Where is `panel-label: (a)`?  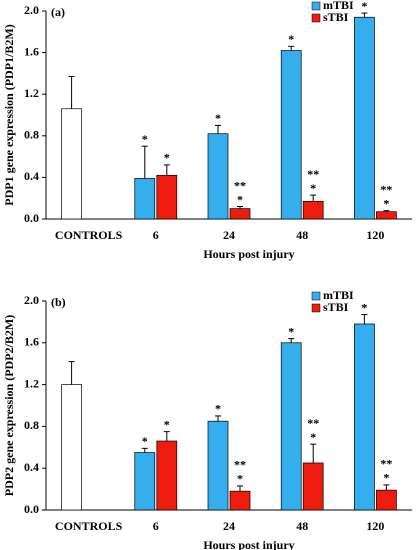
panel-label: (a) is located at coordinates (58, 12).